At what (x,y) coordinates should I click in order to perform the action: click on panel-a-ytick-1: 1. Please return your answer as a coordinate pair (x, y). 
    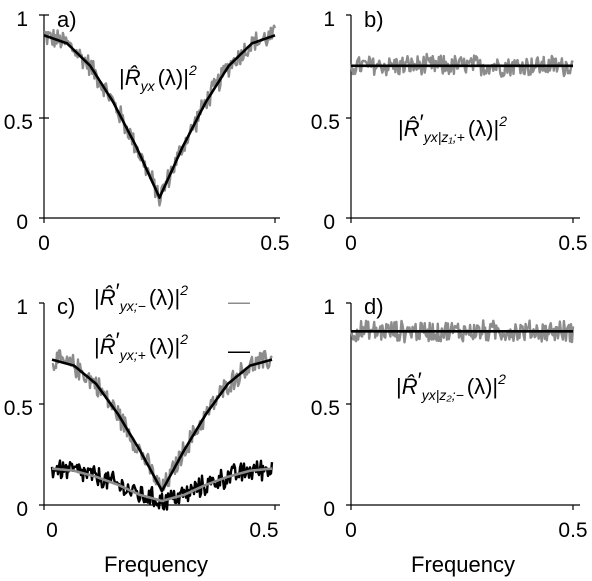
    Looking at the image, I should click on (22, 19).